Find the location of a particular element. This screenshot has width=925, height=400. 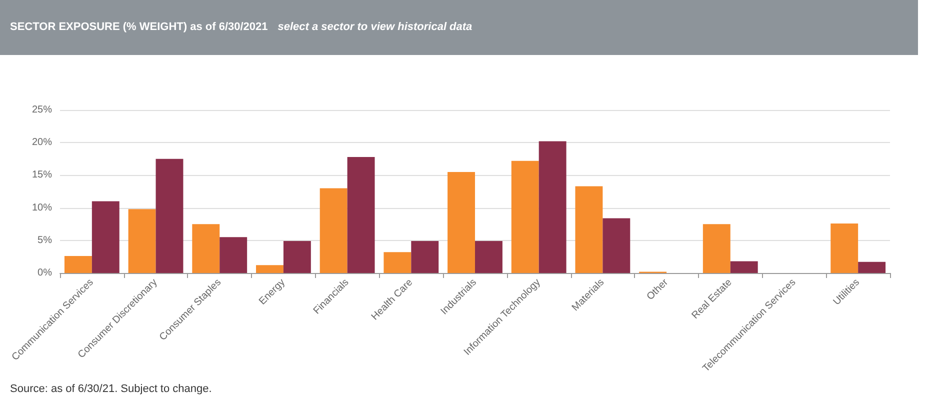

chart-subtitle: select a sector to view historical data is located at coordinates (375, 27).